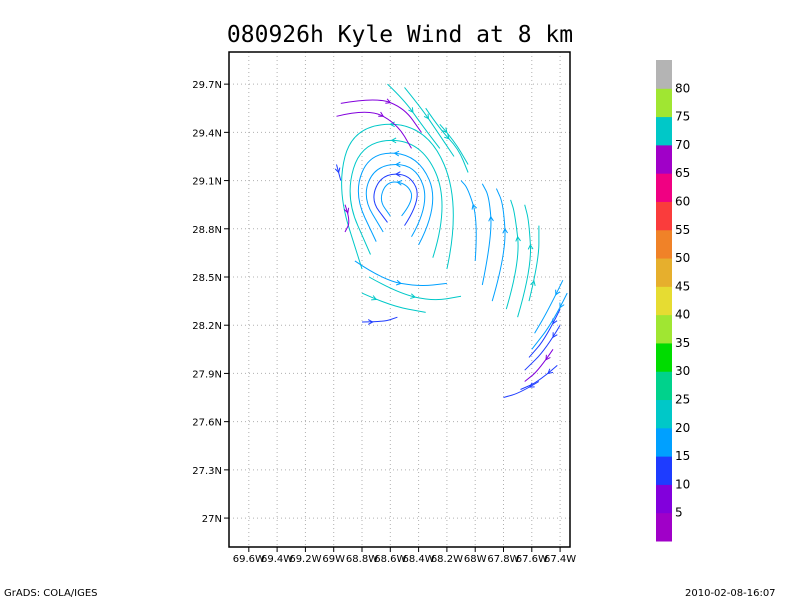 This screenshot has height=600, width=800. I want to click on y-tick-label: 28.2N, so click(207, 326).